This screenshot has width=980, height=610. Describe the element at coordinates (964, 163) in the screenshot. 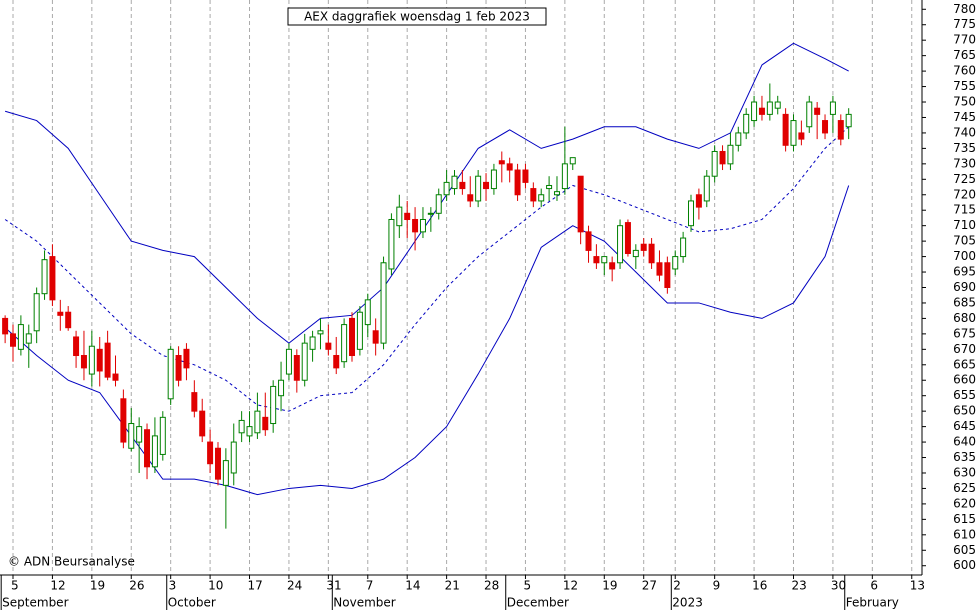

I see `y-tick-label: 730` at that location.